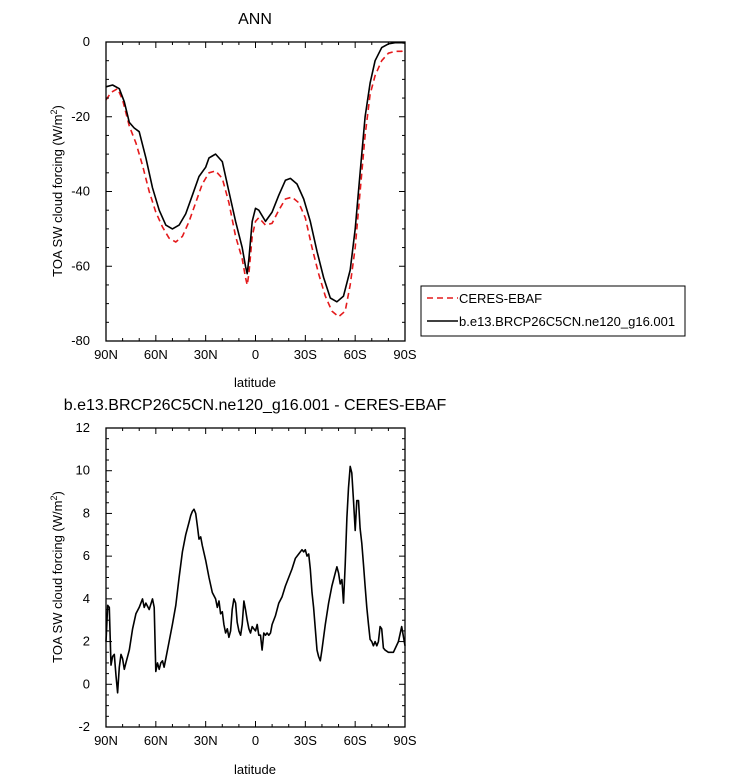 The width and height of the screenshot is (733, 781). What do you see at coordinates (84, 726) in the screenshot?
I see `panel-1-y-tick-label: -2` at bounding box center [84, 726].